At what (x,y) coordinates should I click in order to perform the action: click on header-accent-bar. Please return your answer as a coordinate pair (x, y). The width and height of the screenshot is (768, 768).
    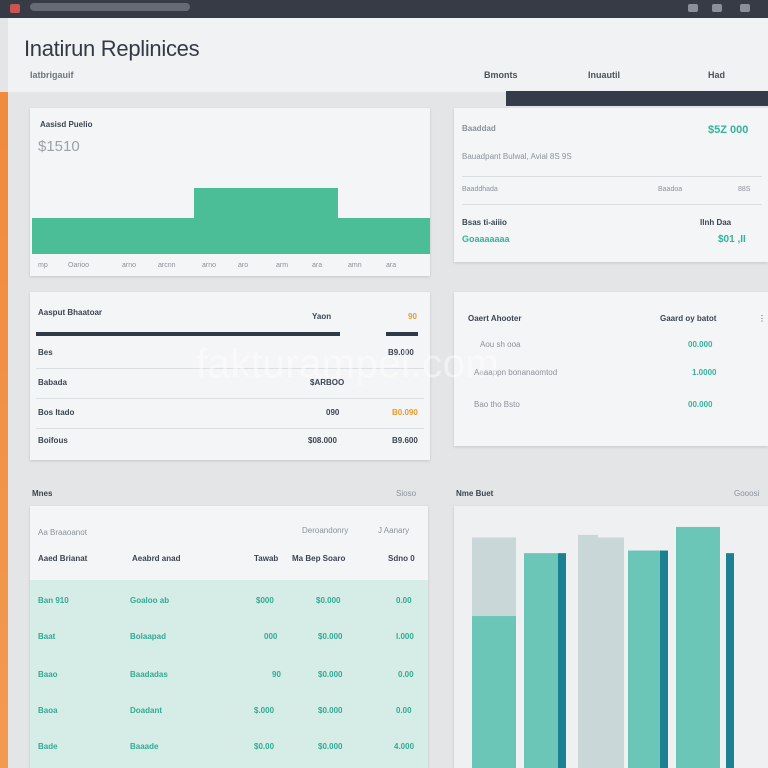
    Looking at the image, I should click on (637, 98).